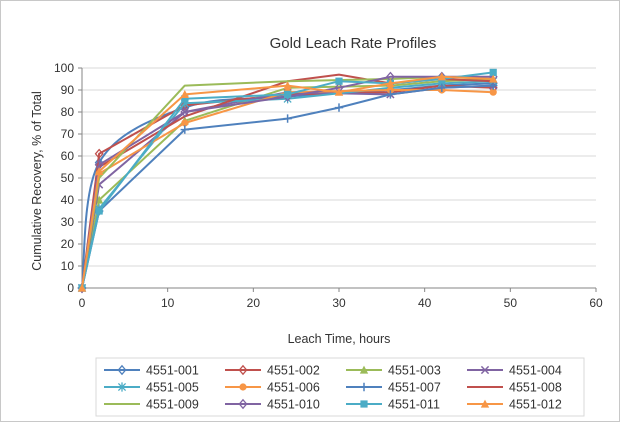  I want to click on x-tick-label: 0, so click(82, 303).